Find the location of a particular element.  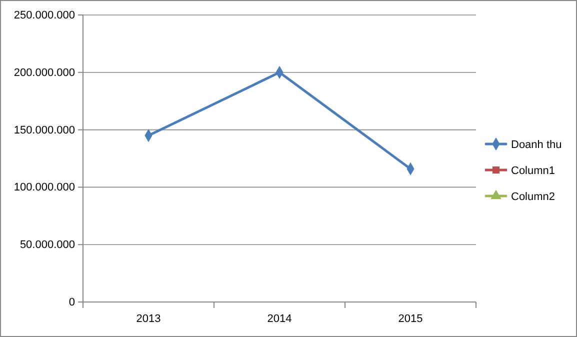

y-tick-label: 50.000.000 is located at coordinates (47, 245).